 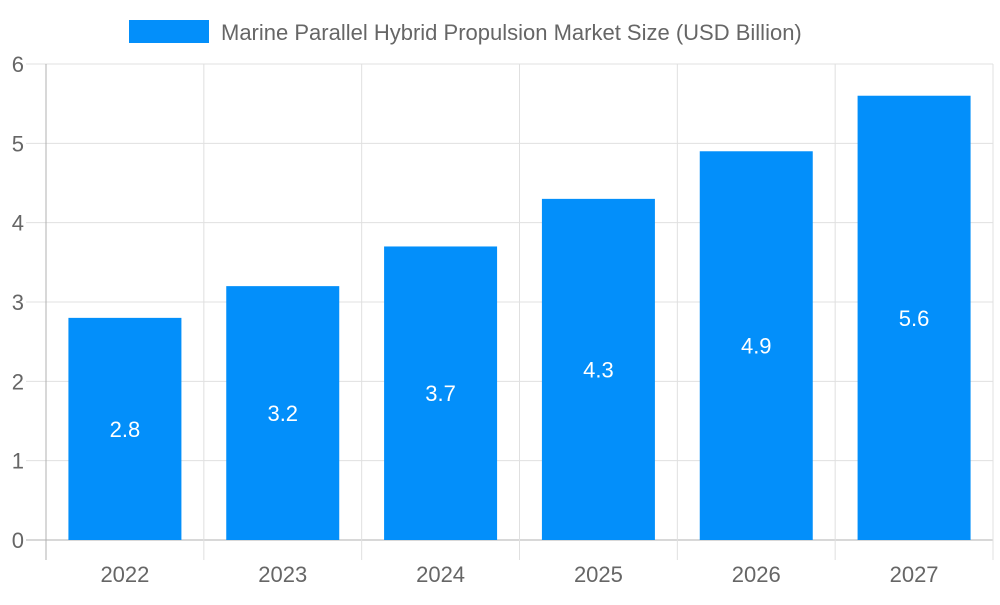 I want to click on data-label: 3.7, so click(x=440, y=393).